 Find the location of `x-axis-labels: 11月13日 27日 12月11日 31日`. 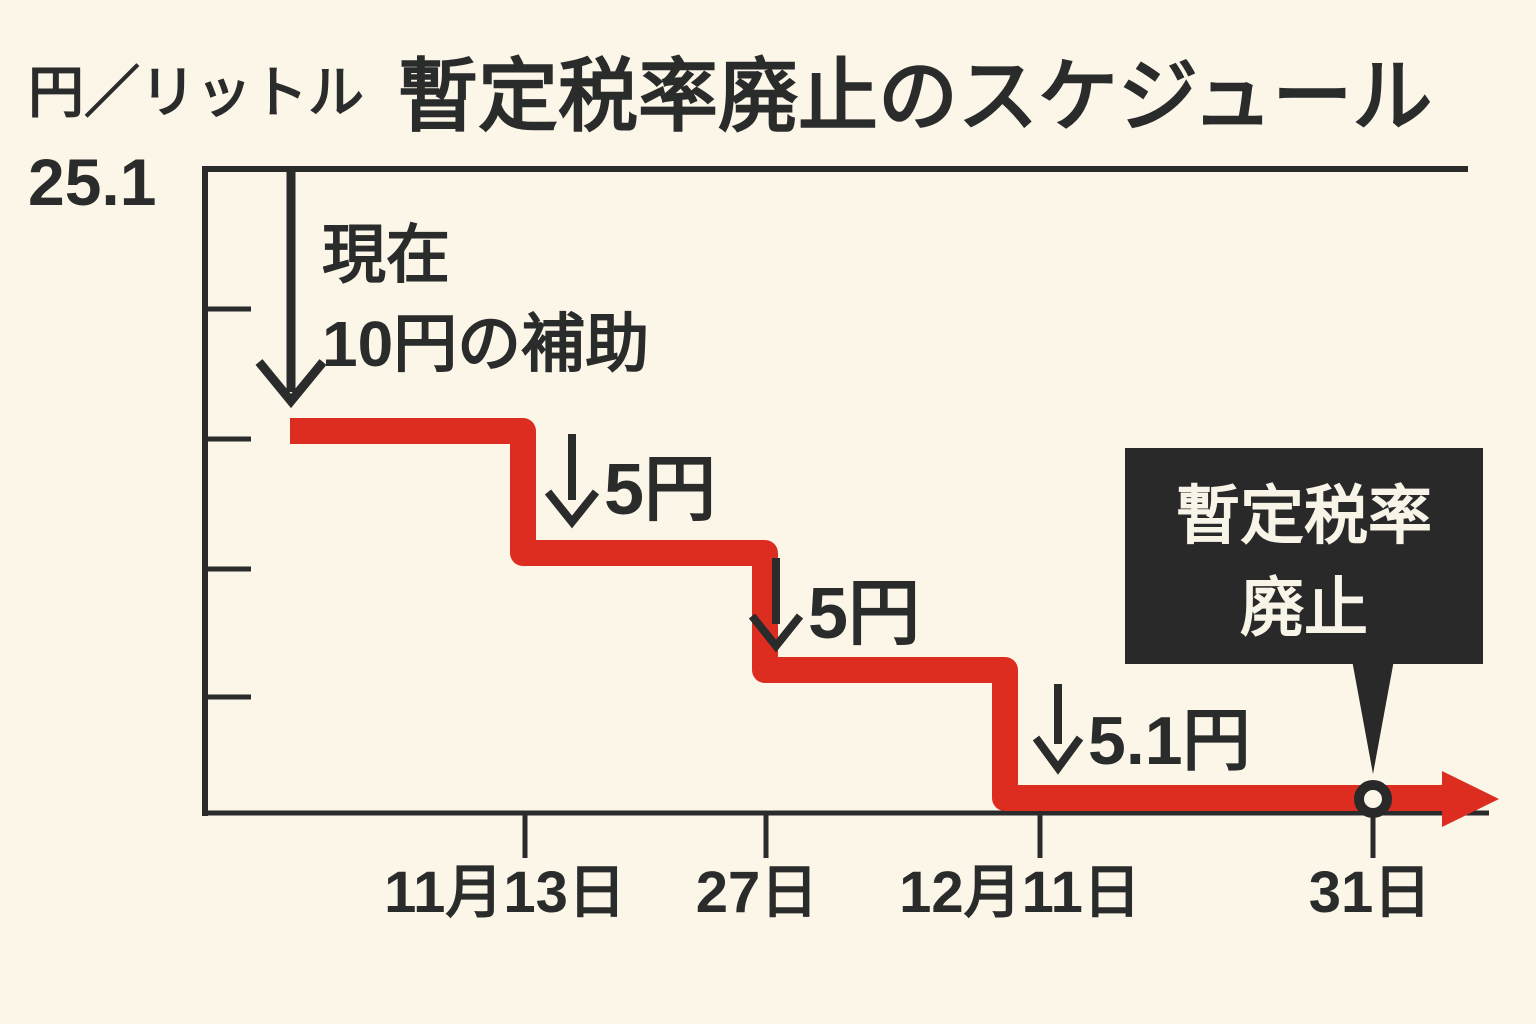

x-axis-labels: 11月13日 27日 12月11日 31日 is located at coordinates (907, 892).